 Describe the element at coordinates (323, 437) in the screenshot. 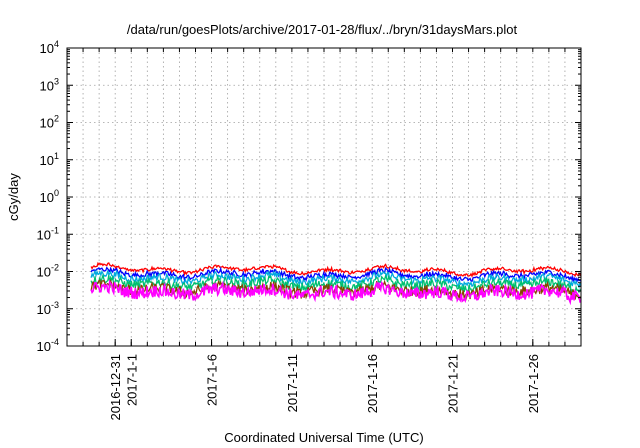

I see `x-axis-label: Coordinated Universal Time (UTC)` at that location.